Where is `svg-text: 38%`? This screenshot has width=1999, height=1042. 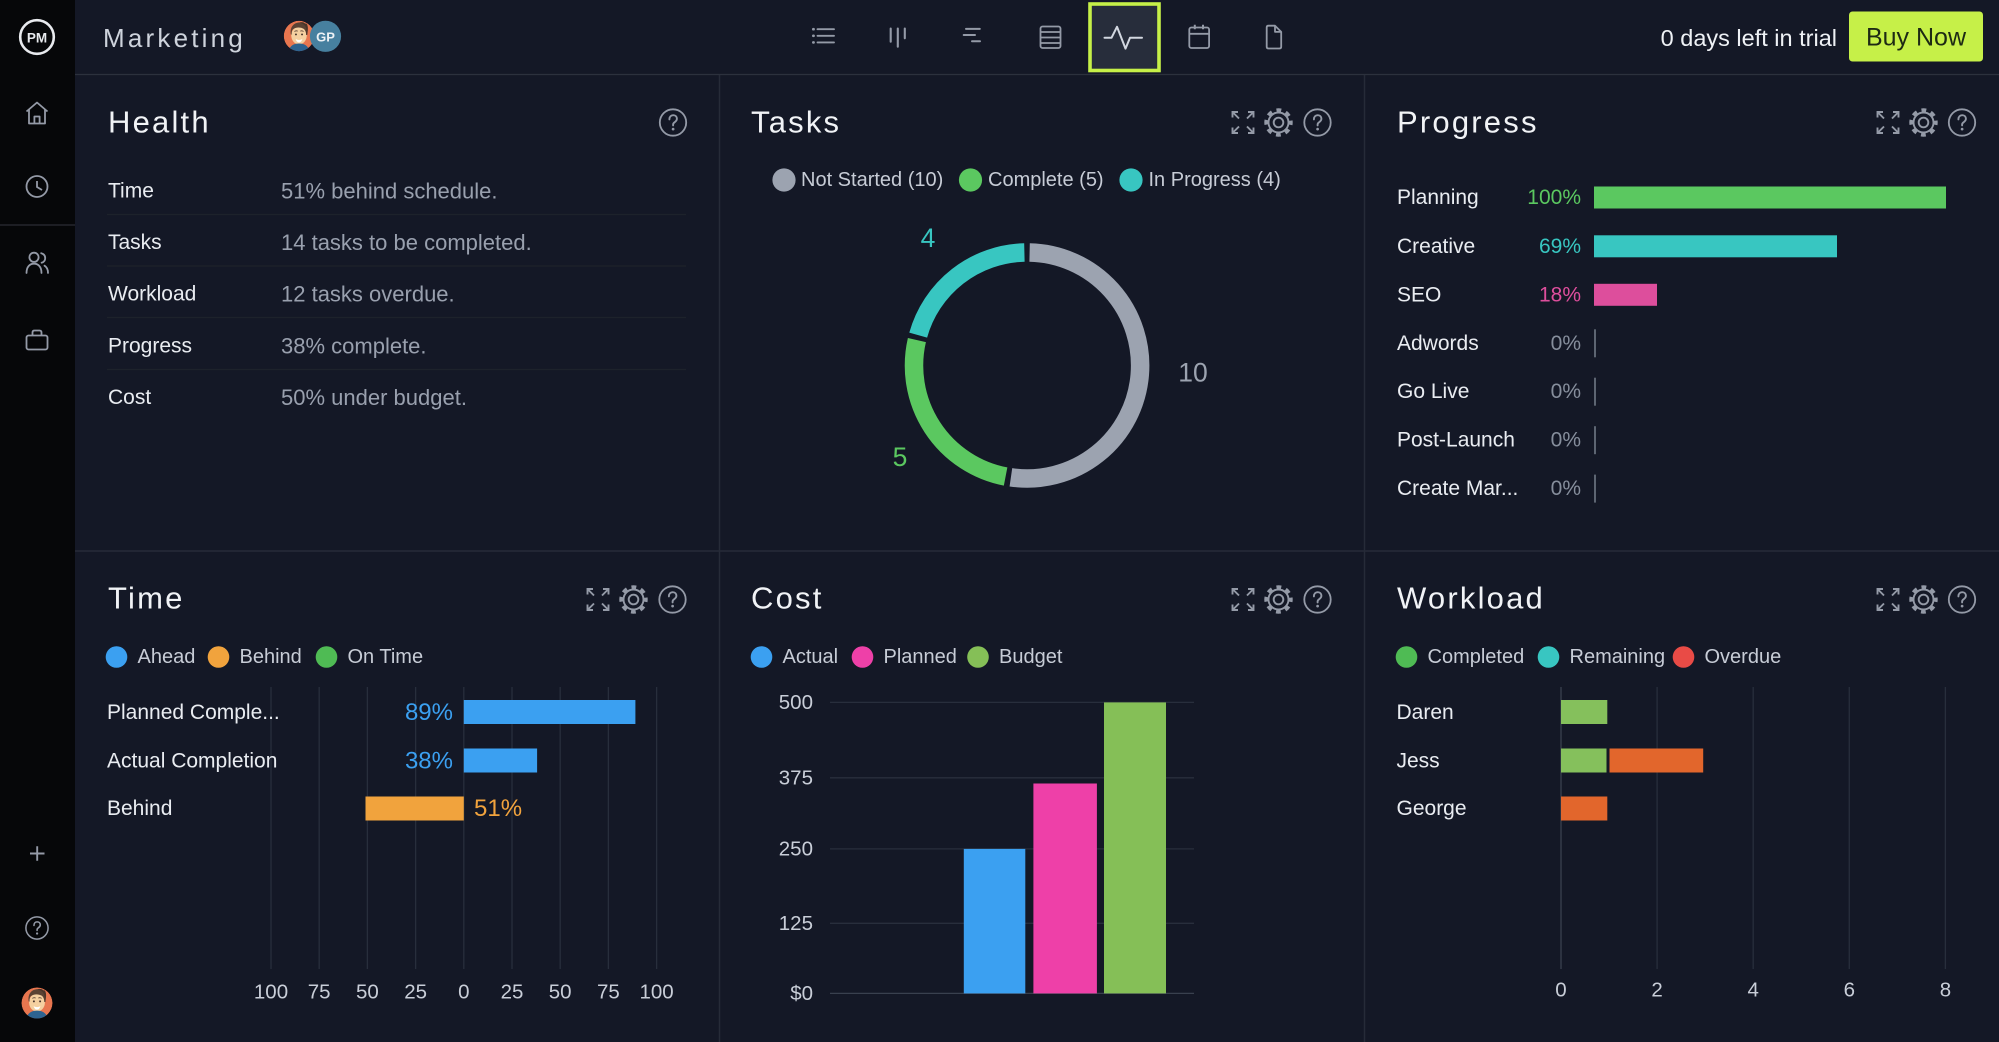
svg-text: 38% is located at coordinates (429, 761).